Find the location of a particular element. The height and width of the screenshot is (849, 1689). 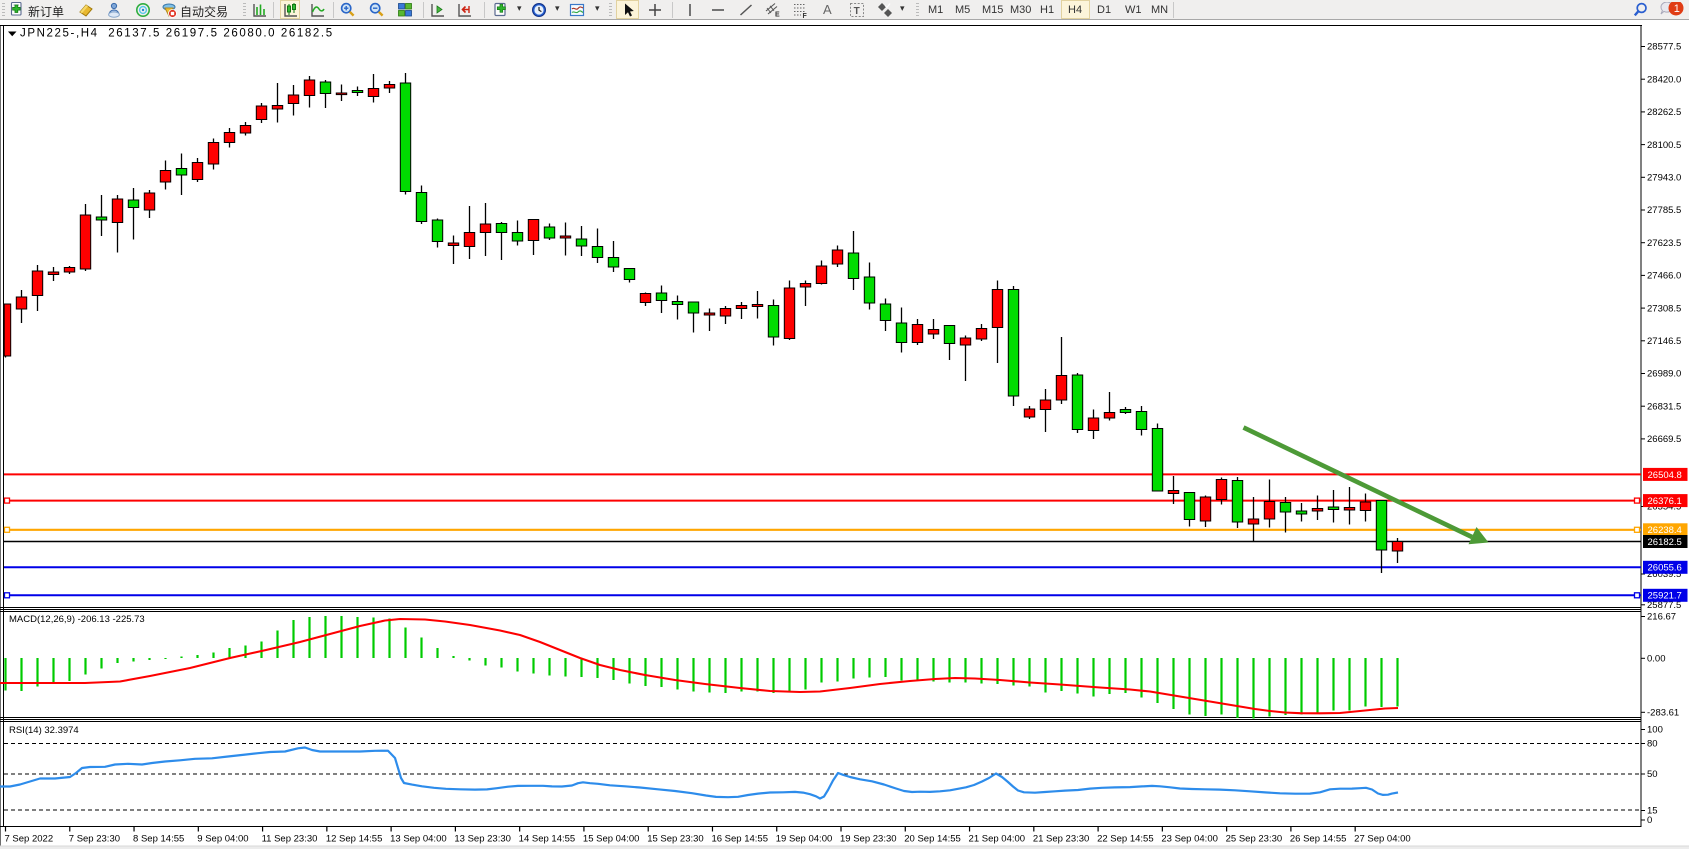

svg-text: 7 Sep 23:30 is located at coordinates (94, 839).